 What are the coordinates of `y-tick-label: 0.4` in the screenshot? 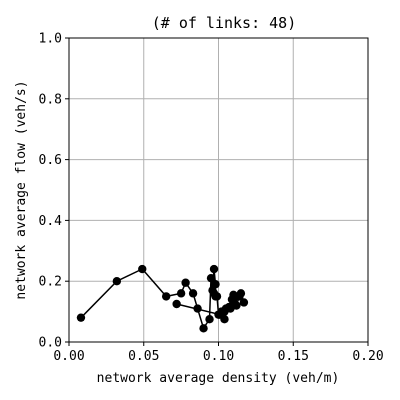 It's located at (51, 221).